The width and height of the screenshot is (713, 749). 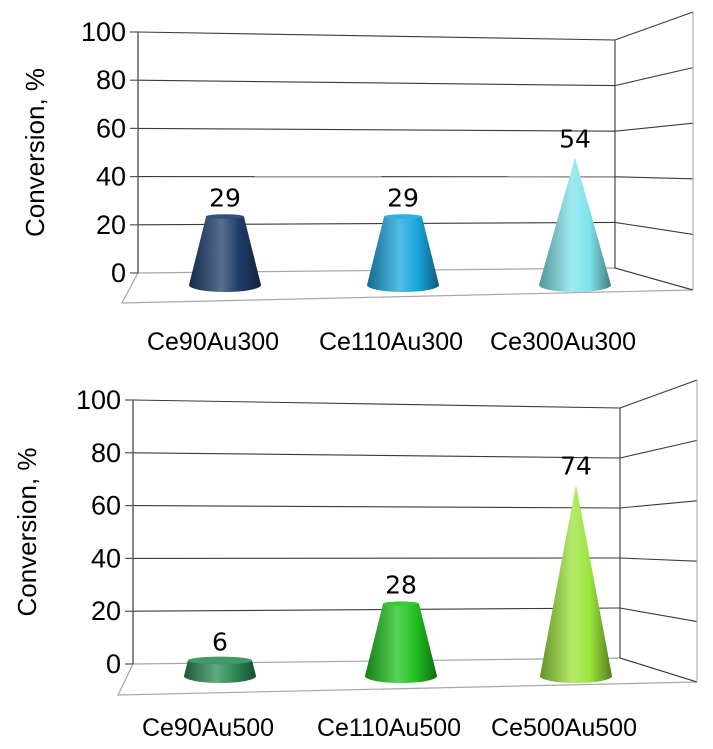 I want to click on x-category-label: Ce90Au500, so click(x=208, y=728).